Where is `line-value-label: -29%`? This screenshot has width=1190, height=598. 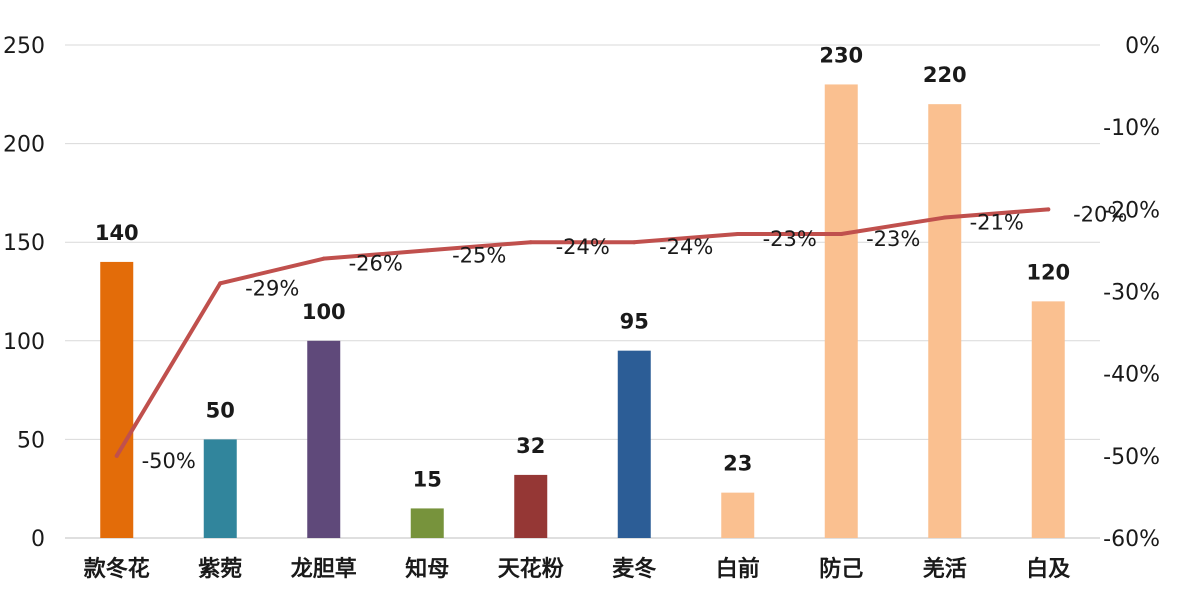
line-value-label: -29% is located at coordinates (272, 288).